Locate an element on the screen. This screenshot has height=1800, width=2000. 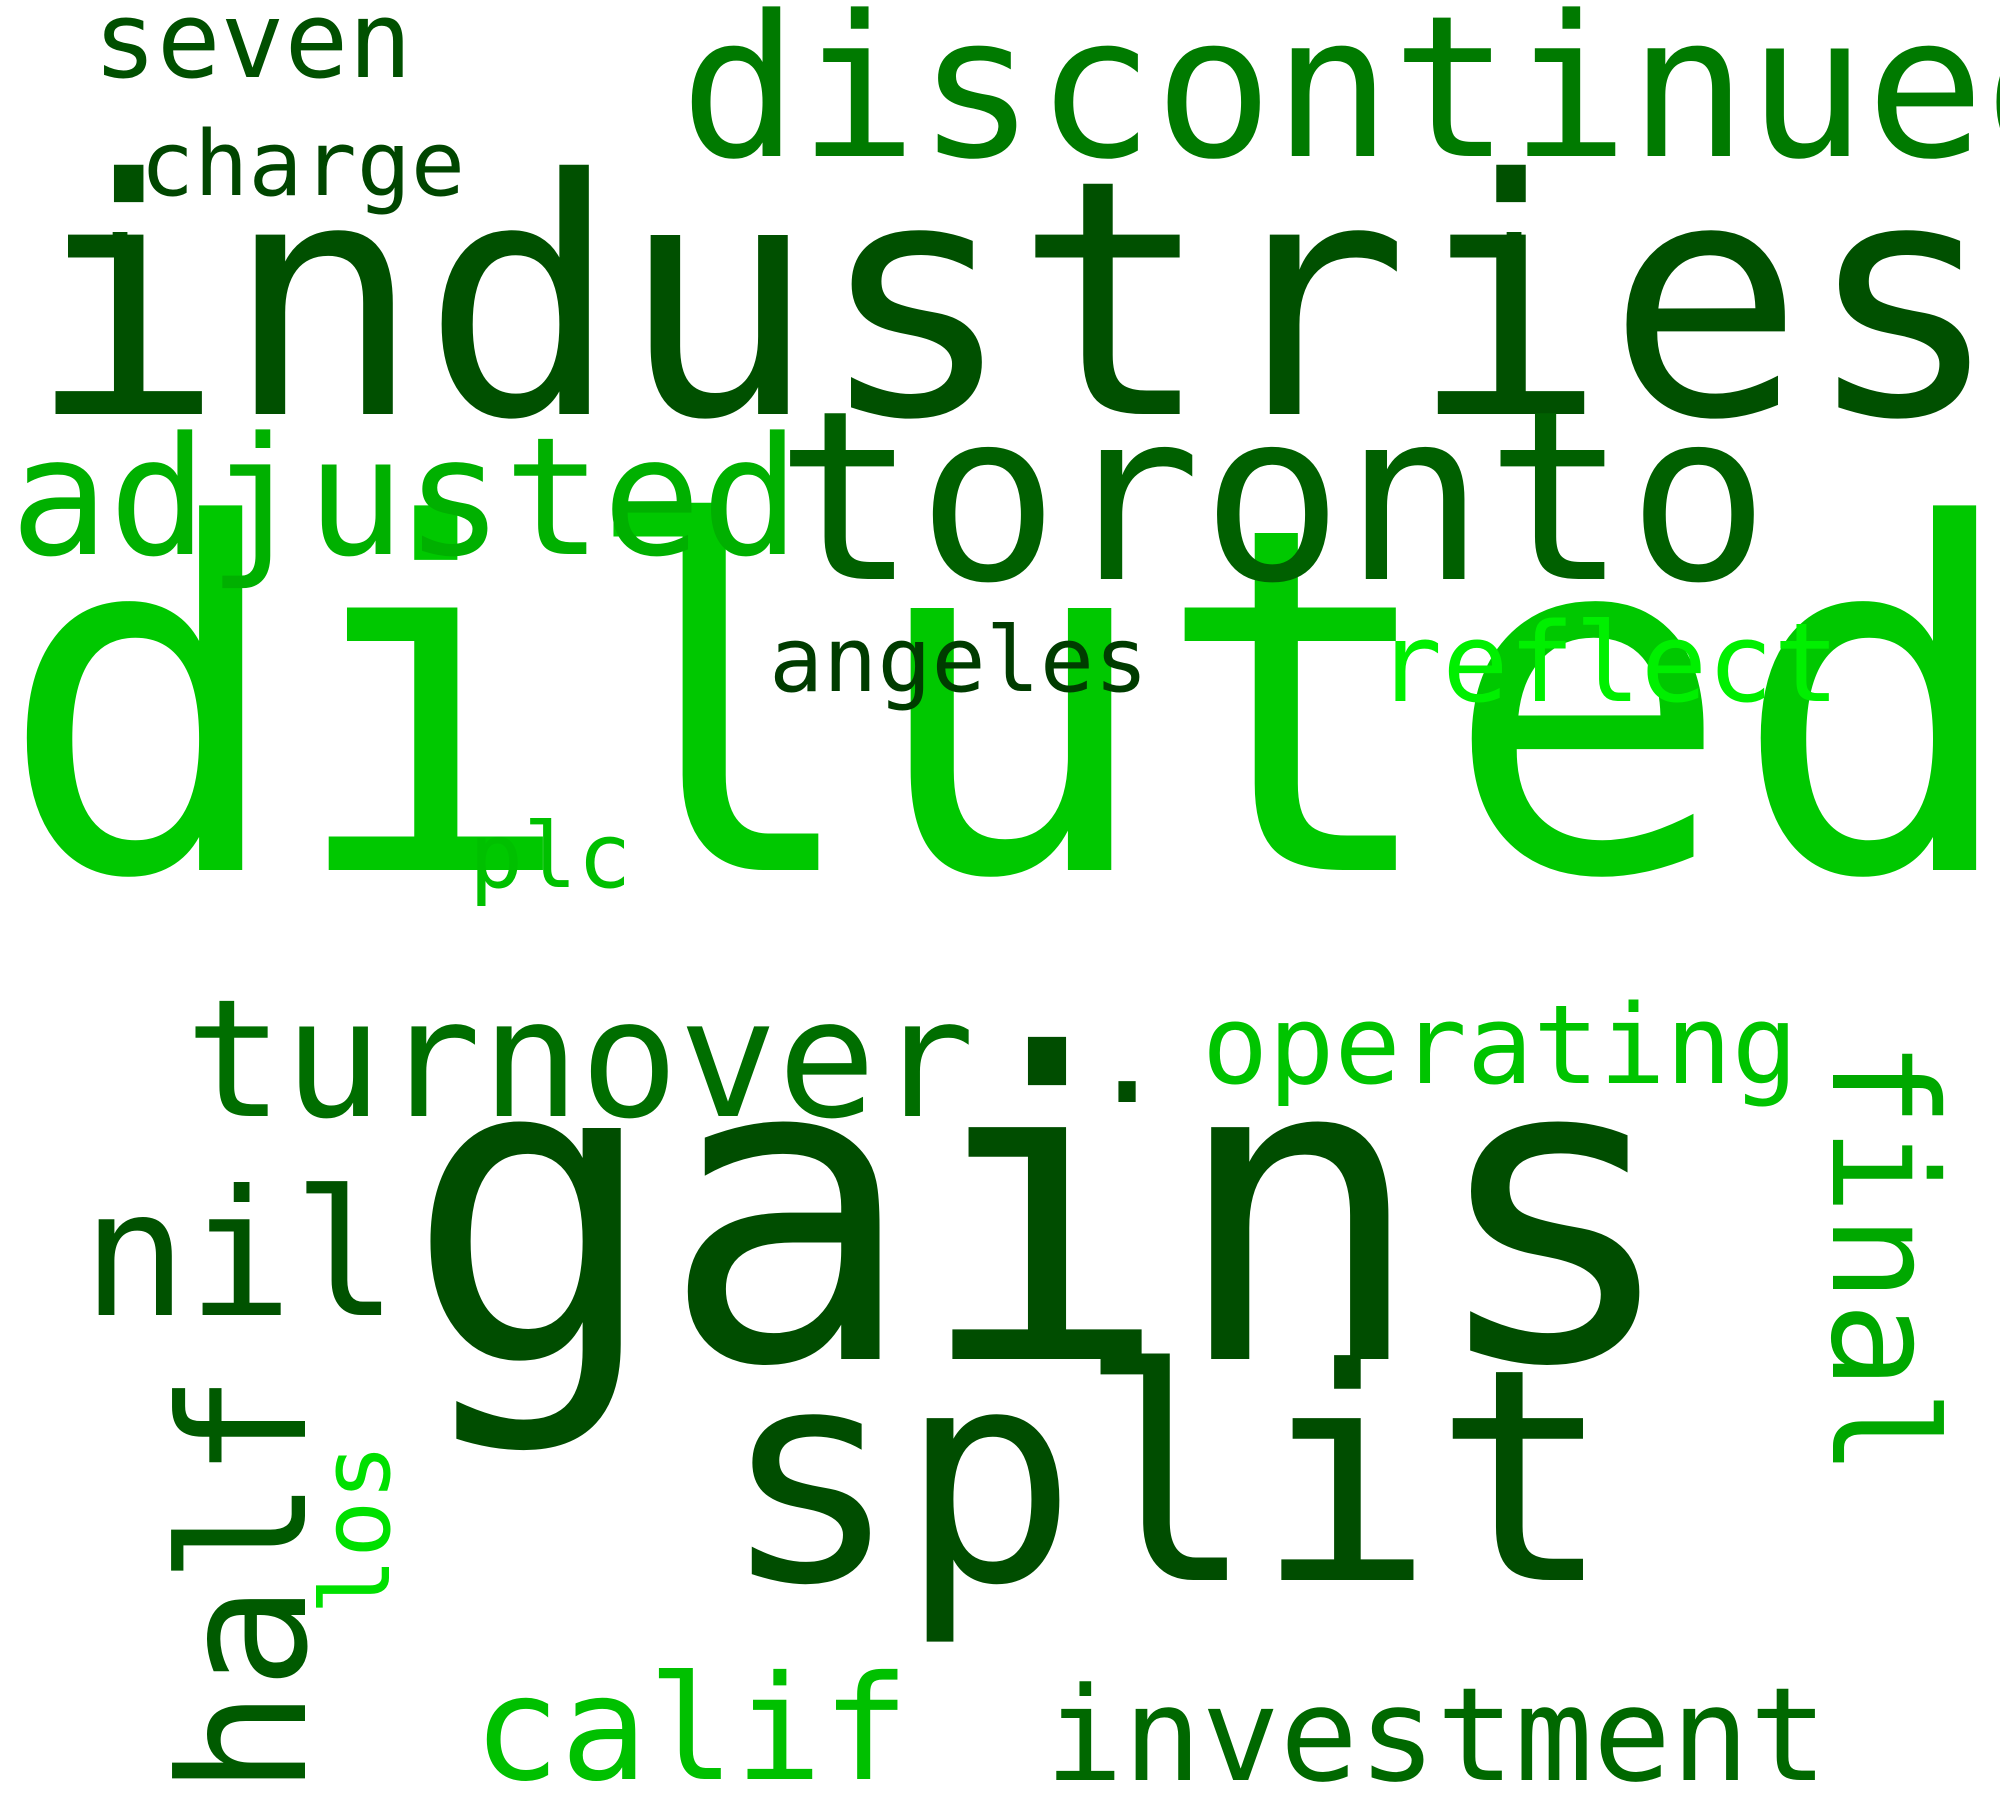
word-toronto: toronto is located at coordinates (1272, 497).